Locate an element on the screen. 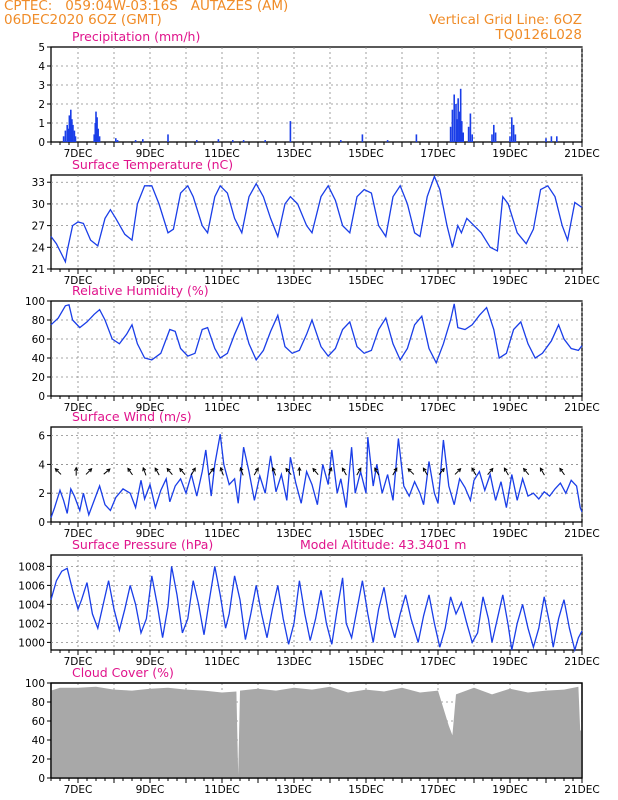 The width and height of the screenshot is (618, 800). panel-title: Surface Temperature (nC) is located at coordinates (152, 164).